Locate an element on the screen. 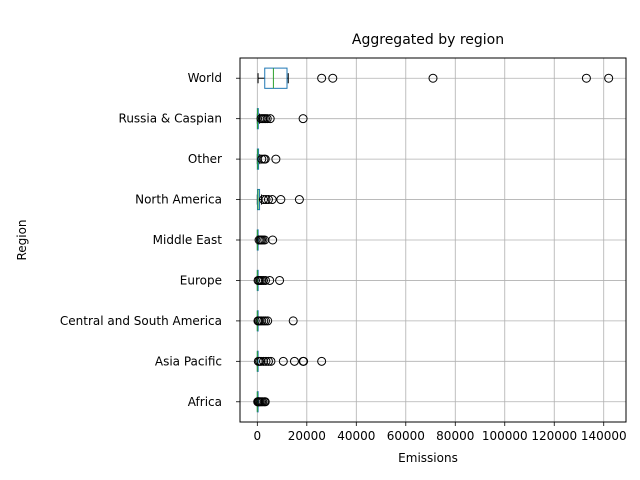 The height and width of the screenshot is (480, 640). x-tick-label: 80000 is located at coordinates (455, 436).